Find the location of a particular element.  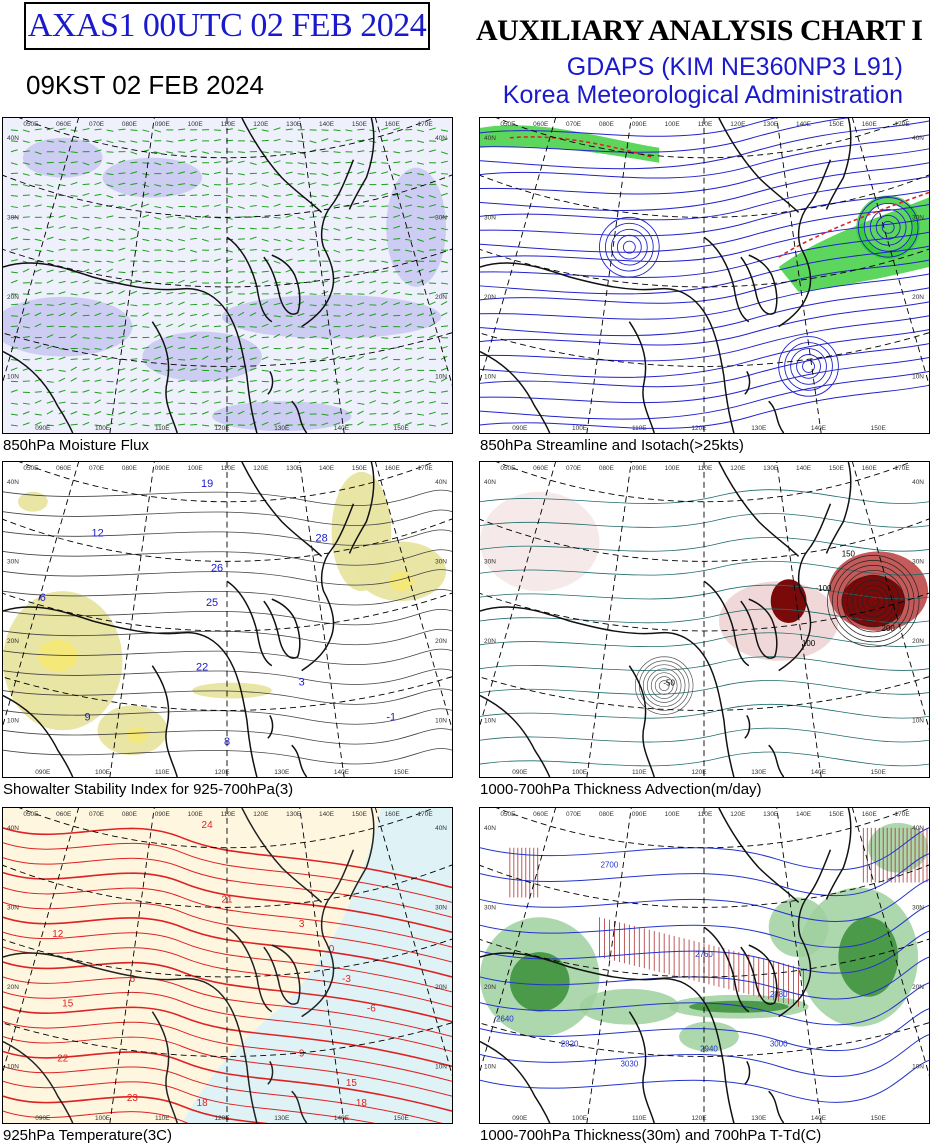

temp-value: 24 is located at coordinates (208, 825).